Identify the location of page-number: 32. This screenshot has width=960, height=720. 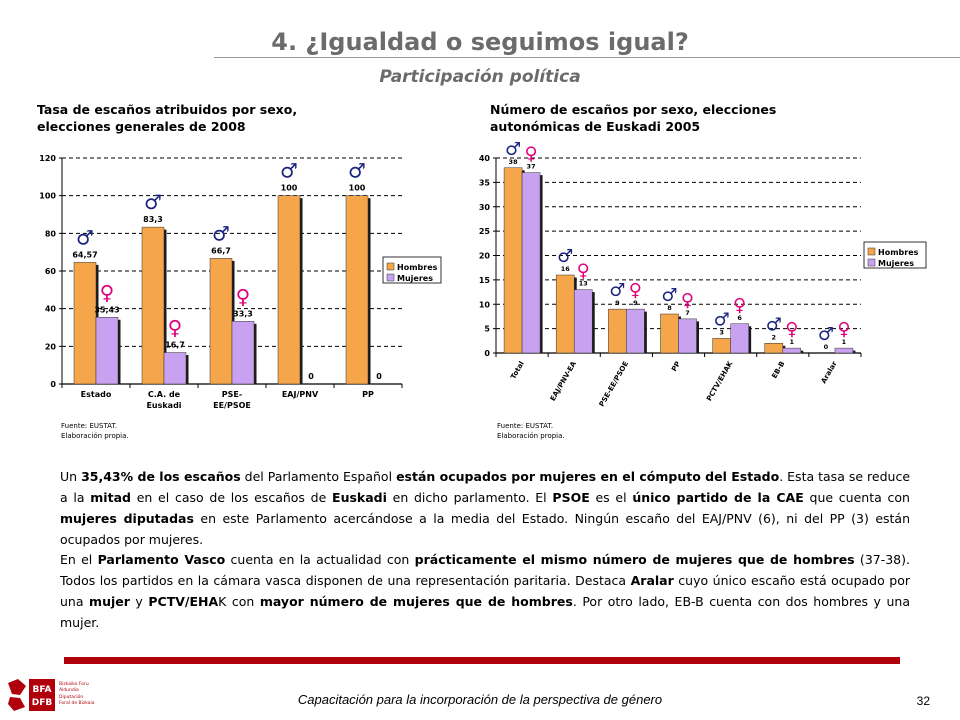
(923, 701).